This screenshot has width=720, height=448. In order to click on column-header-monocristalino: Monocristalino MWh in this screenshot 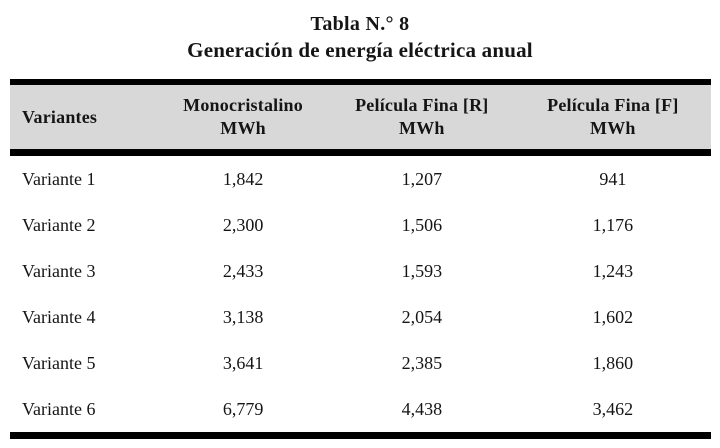, I will do `click(243, 117)`.